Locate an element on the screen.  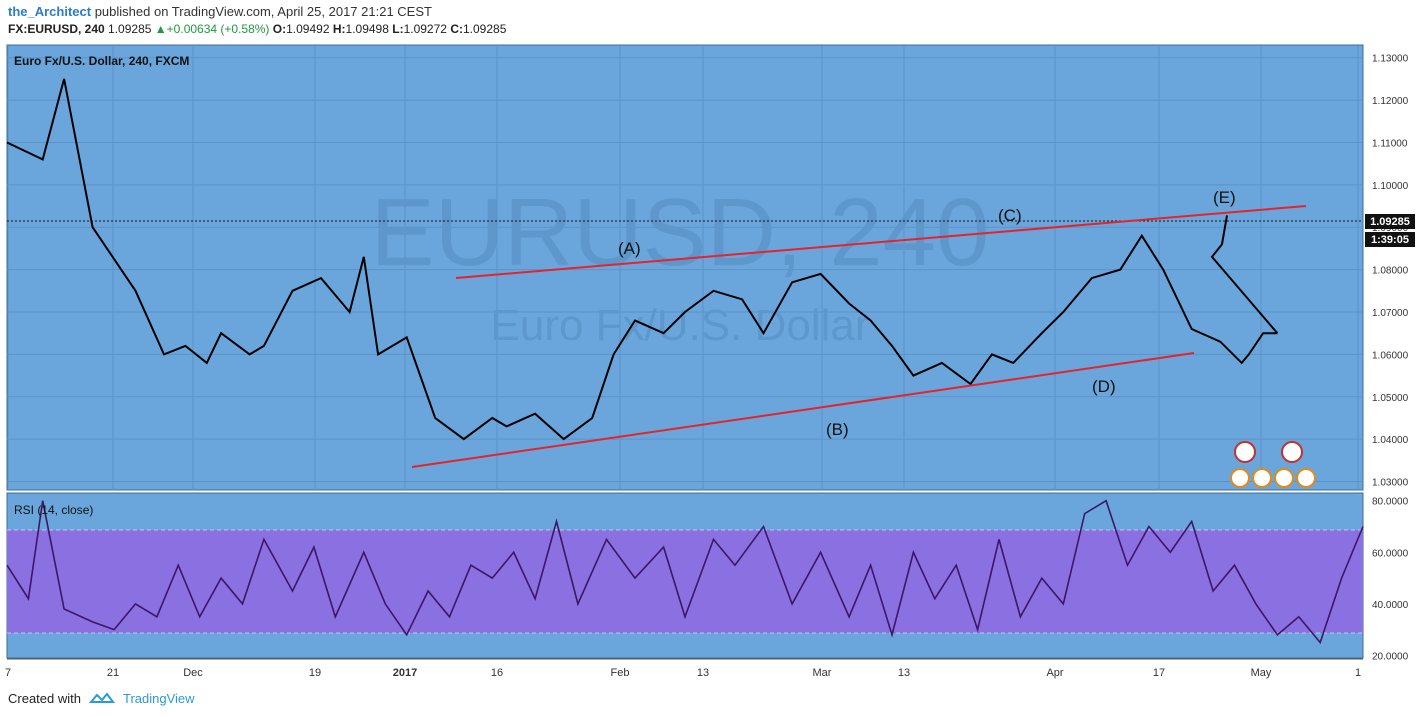
rsi-title: RSI (14, close) is located at coordinates (53, 510).